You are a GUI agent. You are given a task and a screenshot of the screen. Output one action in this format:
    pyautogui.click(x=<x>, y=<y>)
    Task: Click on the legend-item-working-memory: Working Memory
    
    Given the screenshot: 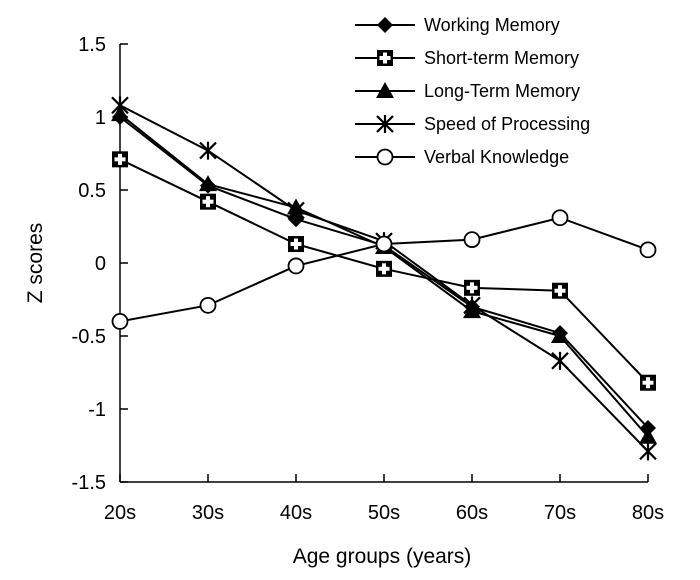 What is the action you would take?
    pyautogui.click(x=457, y=25)
    